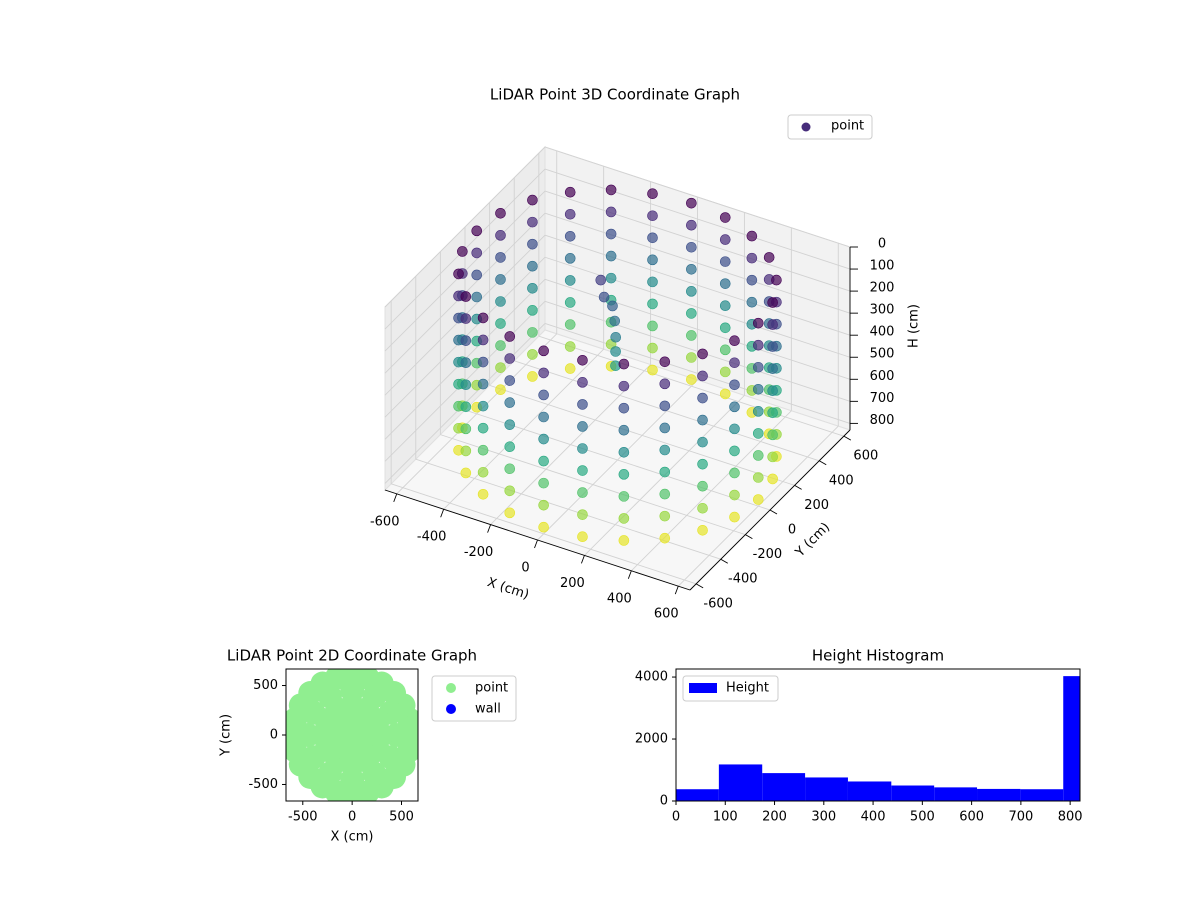 This screenshot has width=1200, height=900. I want to click on legend-box, so click(830, 127).